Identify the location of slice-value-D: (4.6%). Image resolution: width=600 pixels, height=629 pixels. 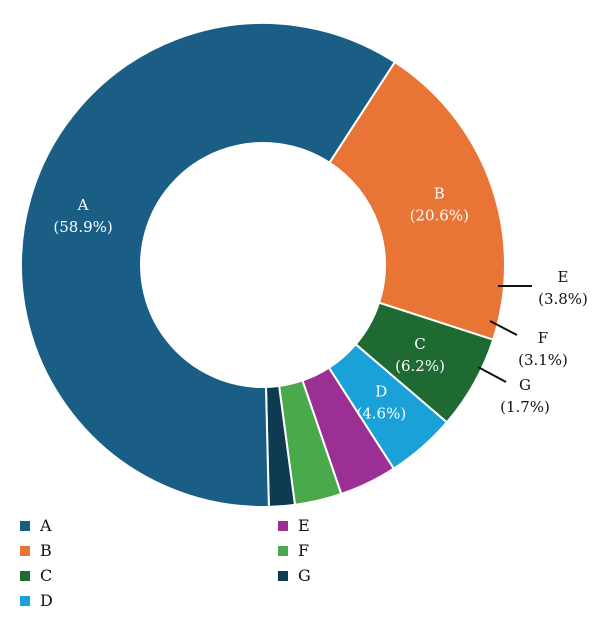
(381, 414).